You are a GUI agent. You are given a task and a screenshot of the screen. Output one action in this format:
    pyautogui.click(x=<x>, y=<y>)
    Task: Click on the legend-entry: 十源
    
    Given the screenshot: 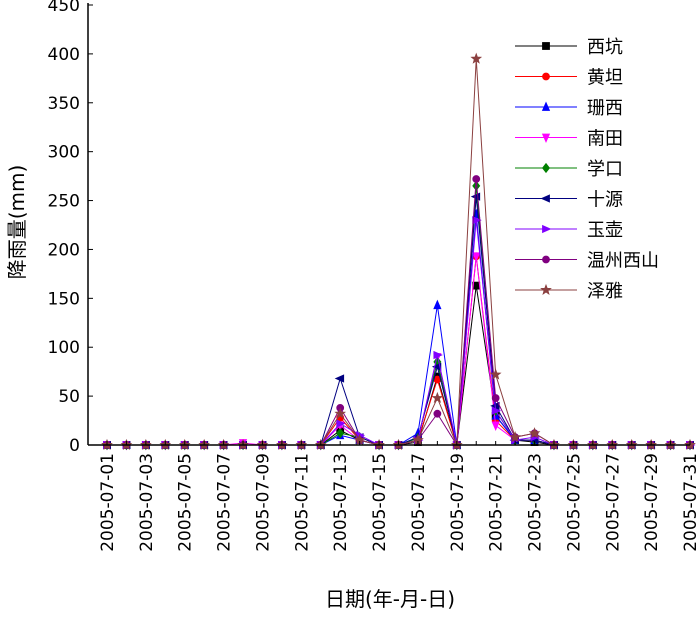 What is the action you would take?
    pyautogui.click(x=569, y=200)
    